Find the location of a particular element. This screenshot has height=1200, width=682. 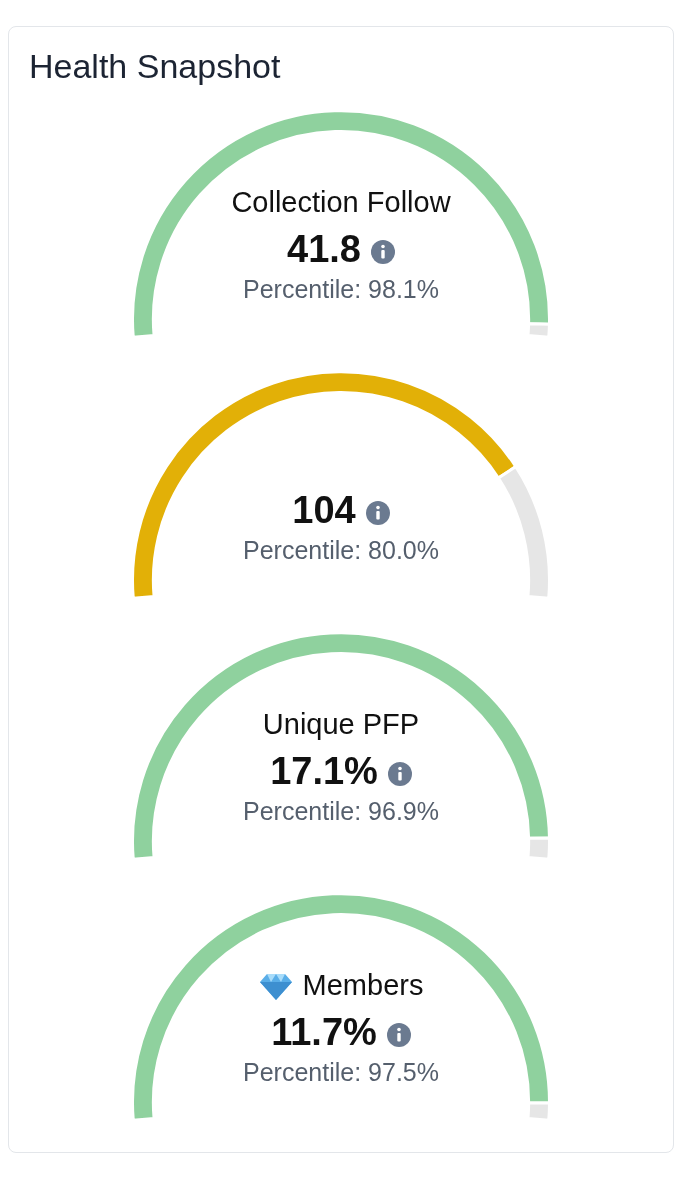

text: 17.1% is located at coordinates (324, 771).